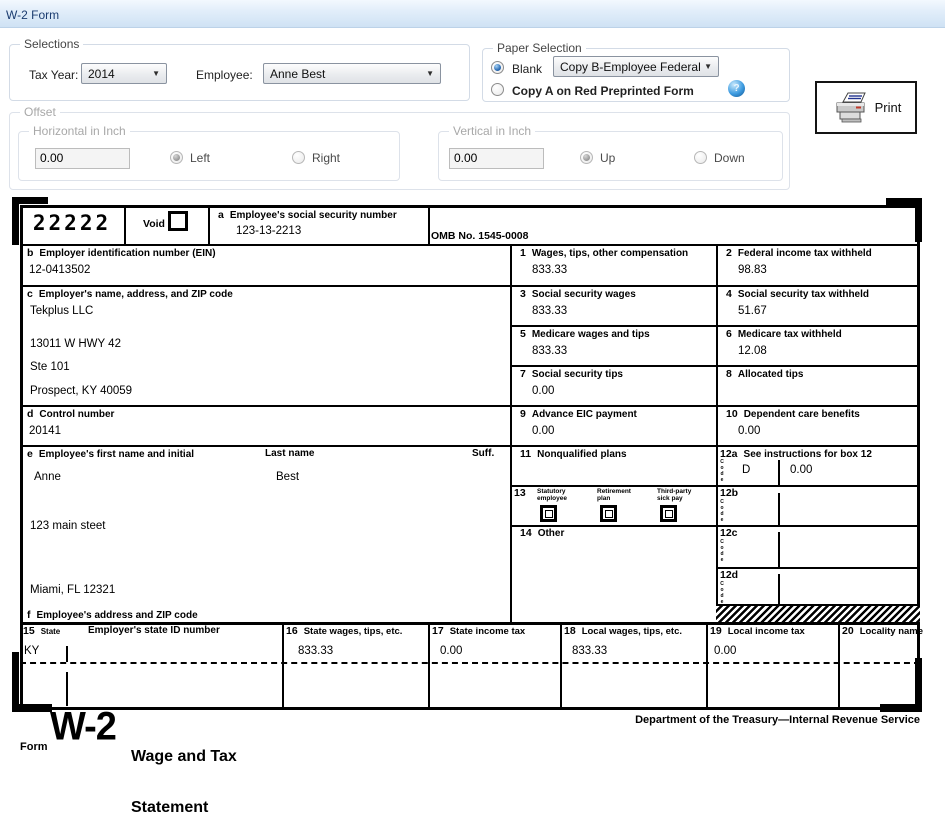  Describe the element at coordinates (851, 107) in the screenshot. I see `printer-icon` at that location.